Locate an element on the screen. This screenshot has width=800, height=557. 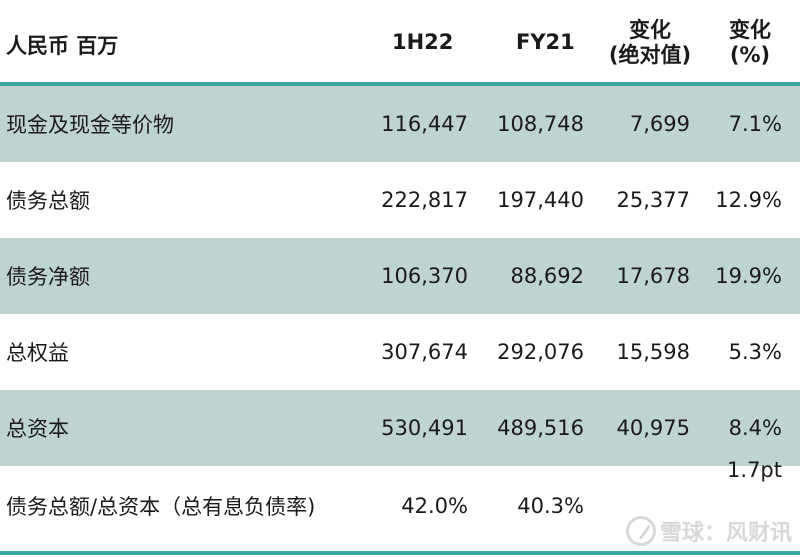
cell-fy21: 489,516 is located at coordinates (540, 428).